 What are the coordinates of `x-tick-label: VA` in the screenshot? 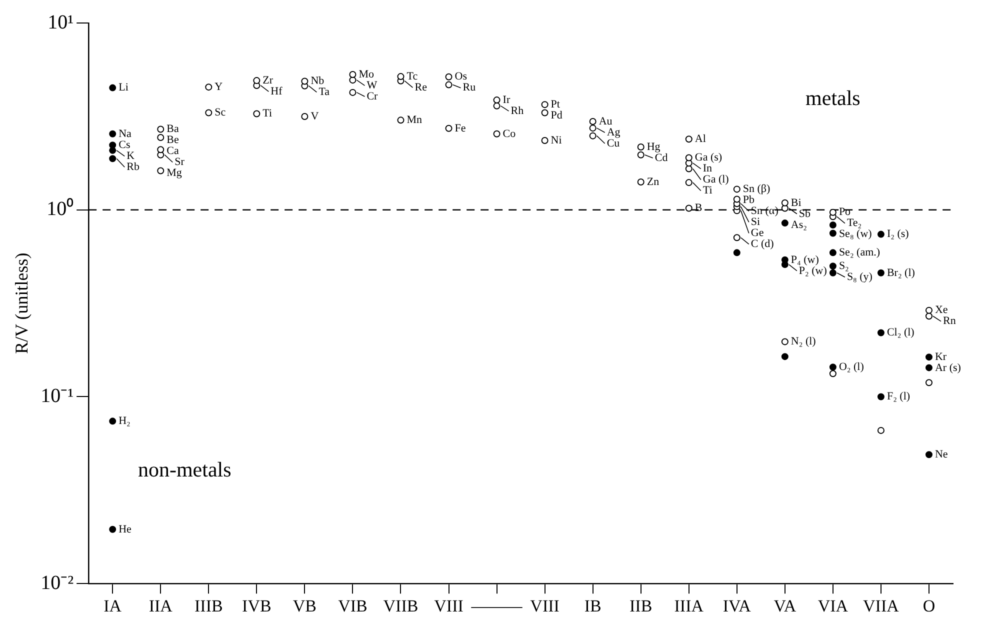 It's located at (785, 606).